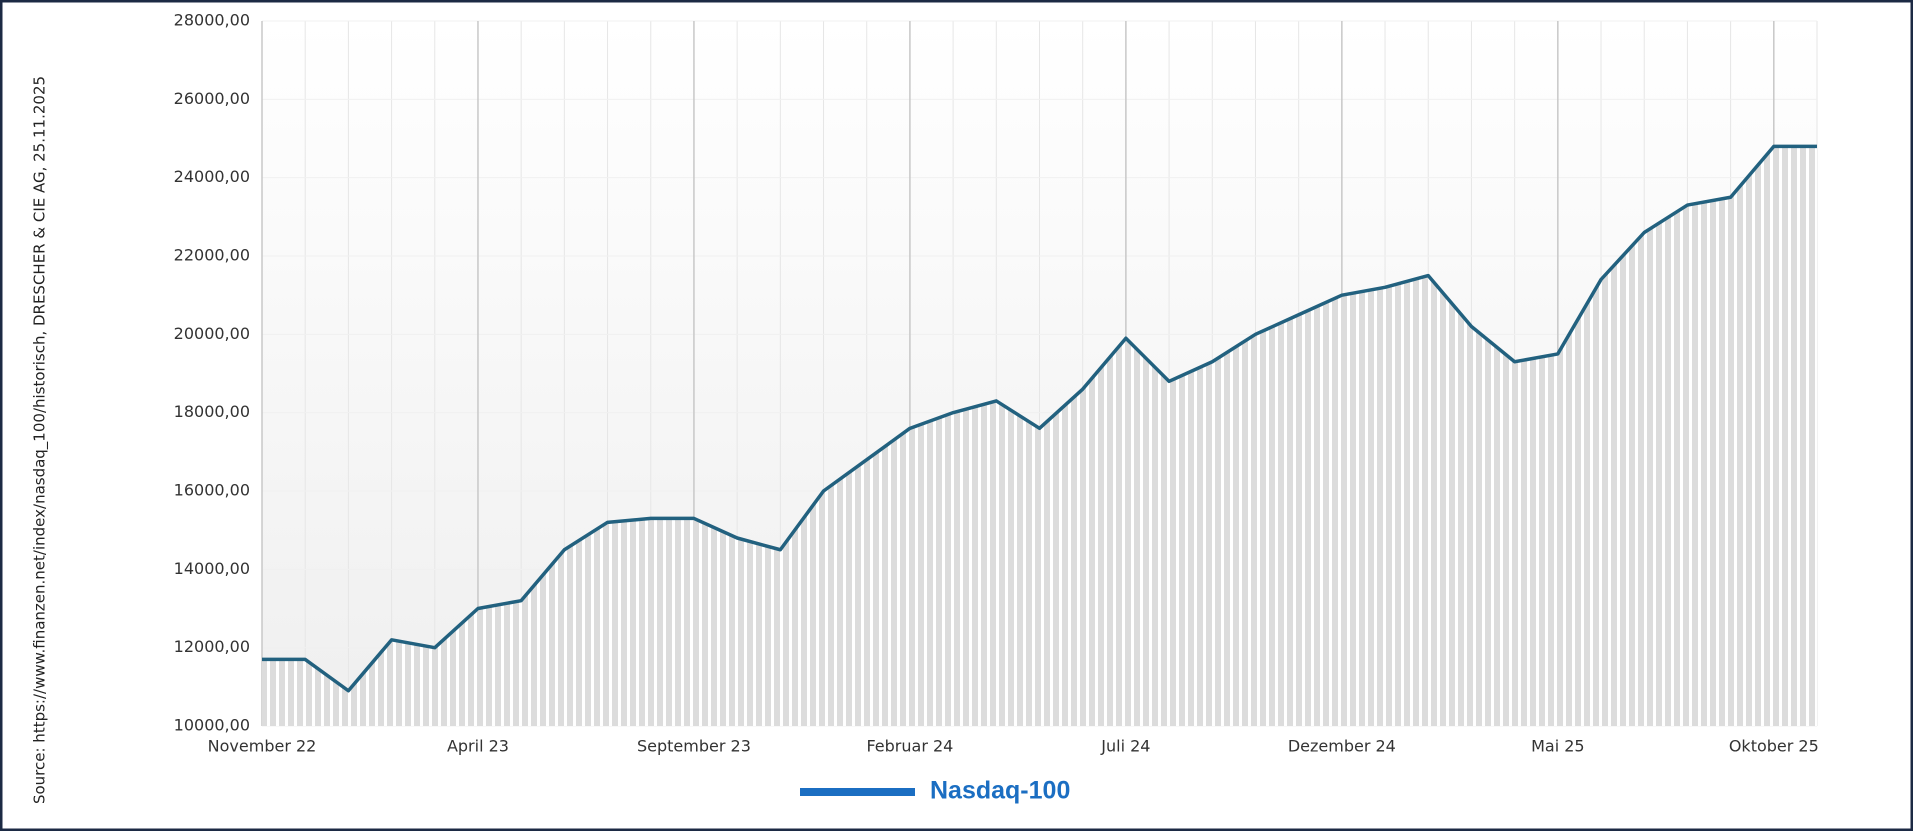  I want to click on x-tick-label: Mai 25, so click(1558, 746).